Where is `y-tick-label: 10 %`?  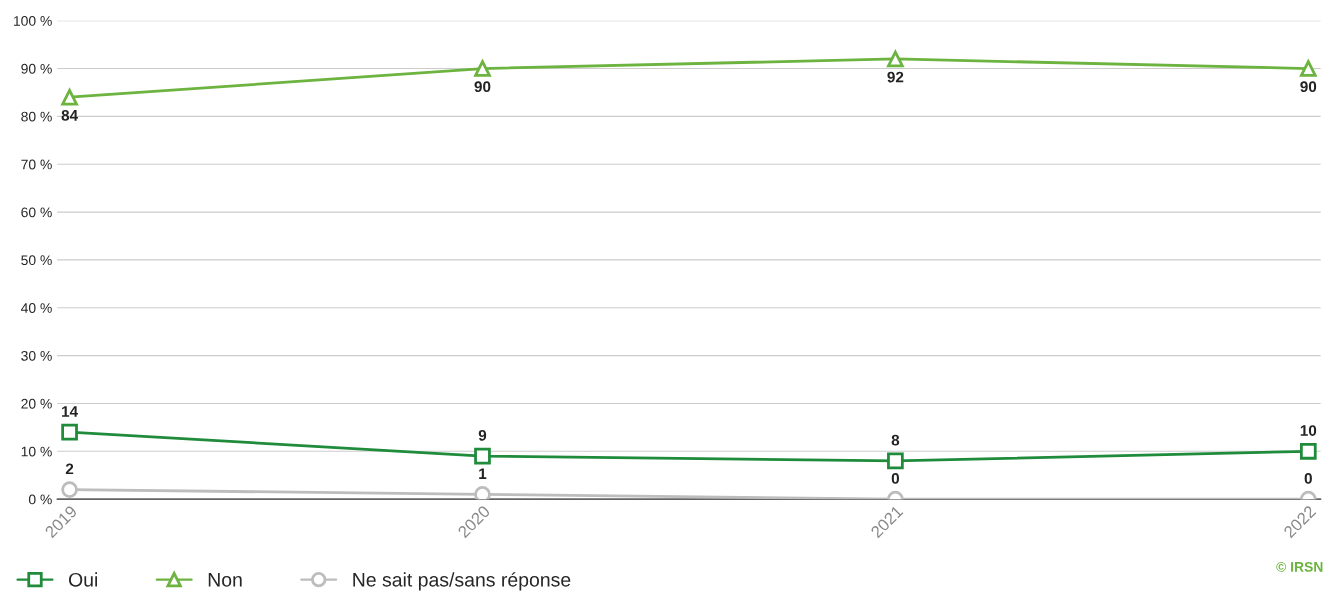 y-tick-label: 10 % is located at coordinates (36, 451).